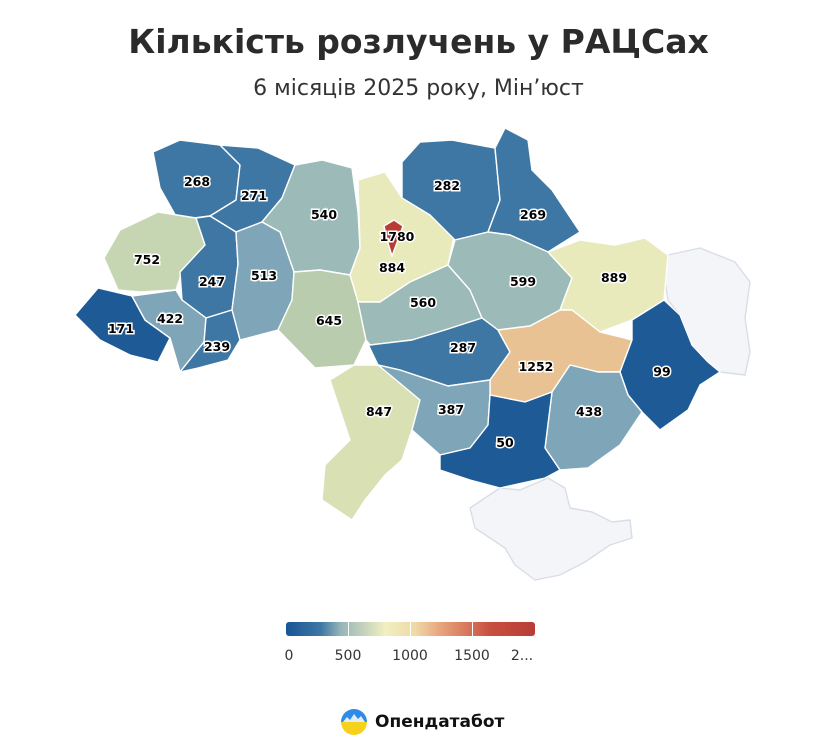 This screenshot has width=837, height=755. Describe the element at coordinates (451, 409) in the screenshot. I see `value-label-mykolaiv: 387` at that location.